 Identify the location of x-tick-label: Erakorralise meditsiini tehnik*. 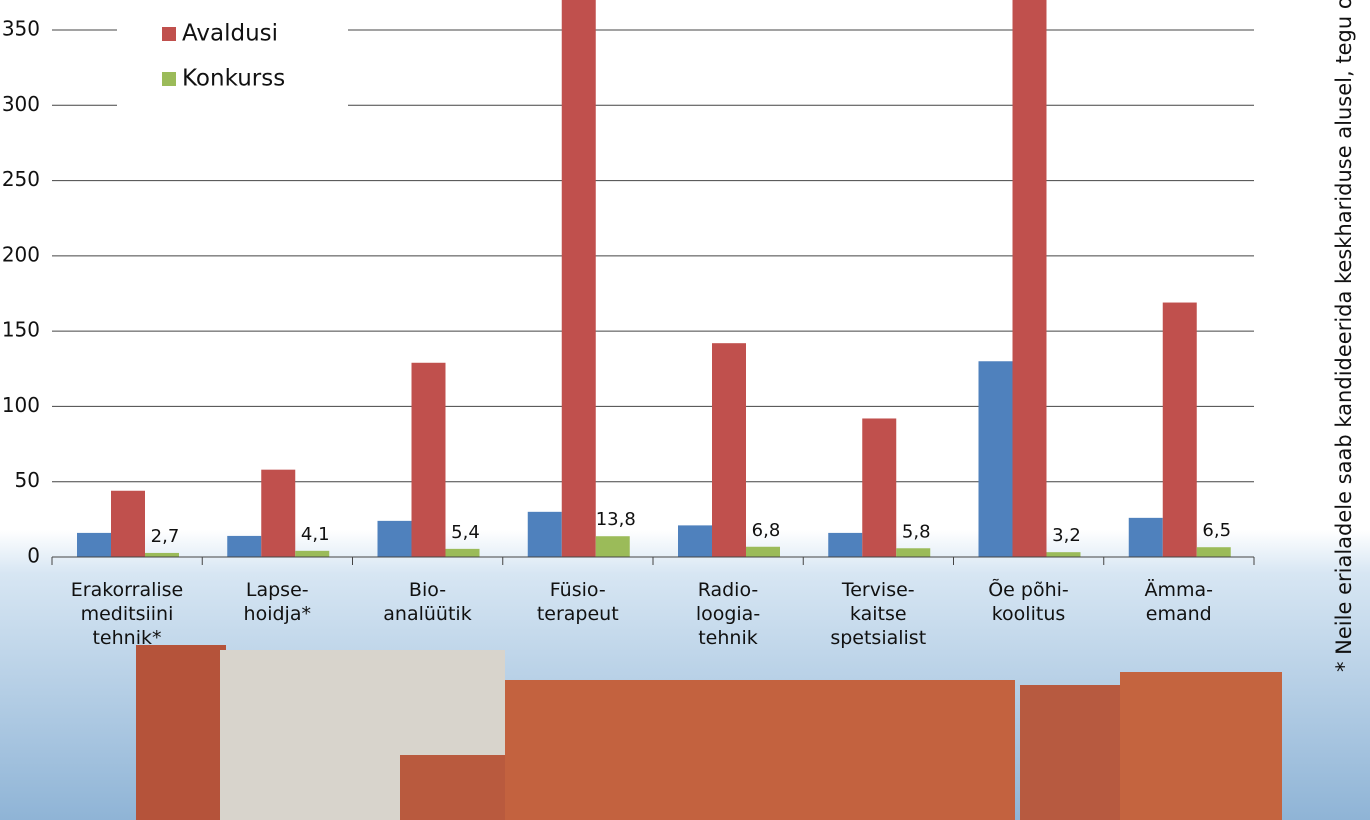
(127, 614).